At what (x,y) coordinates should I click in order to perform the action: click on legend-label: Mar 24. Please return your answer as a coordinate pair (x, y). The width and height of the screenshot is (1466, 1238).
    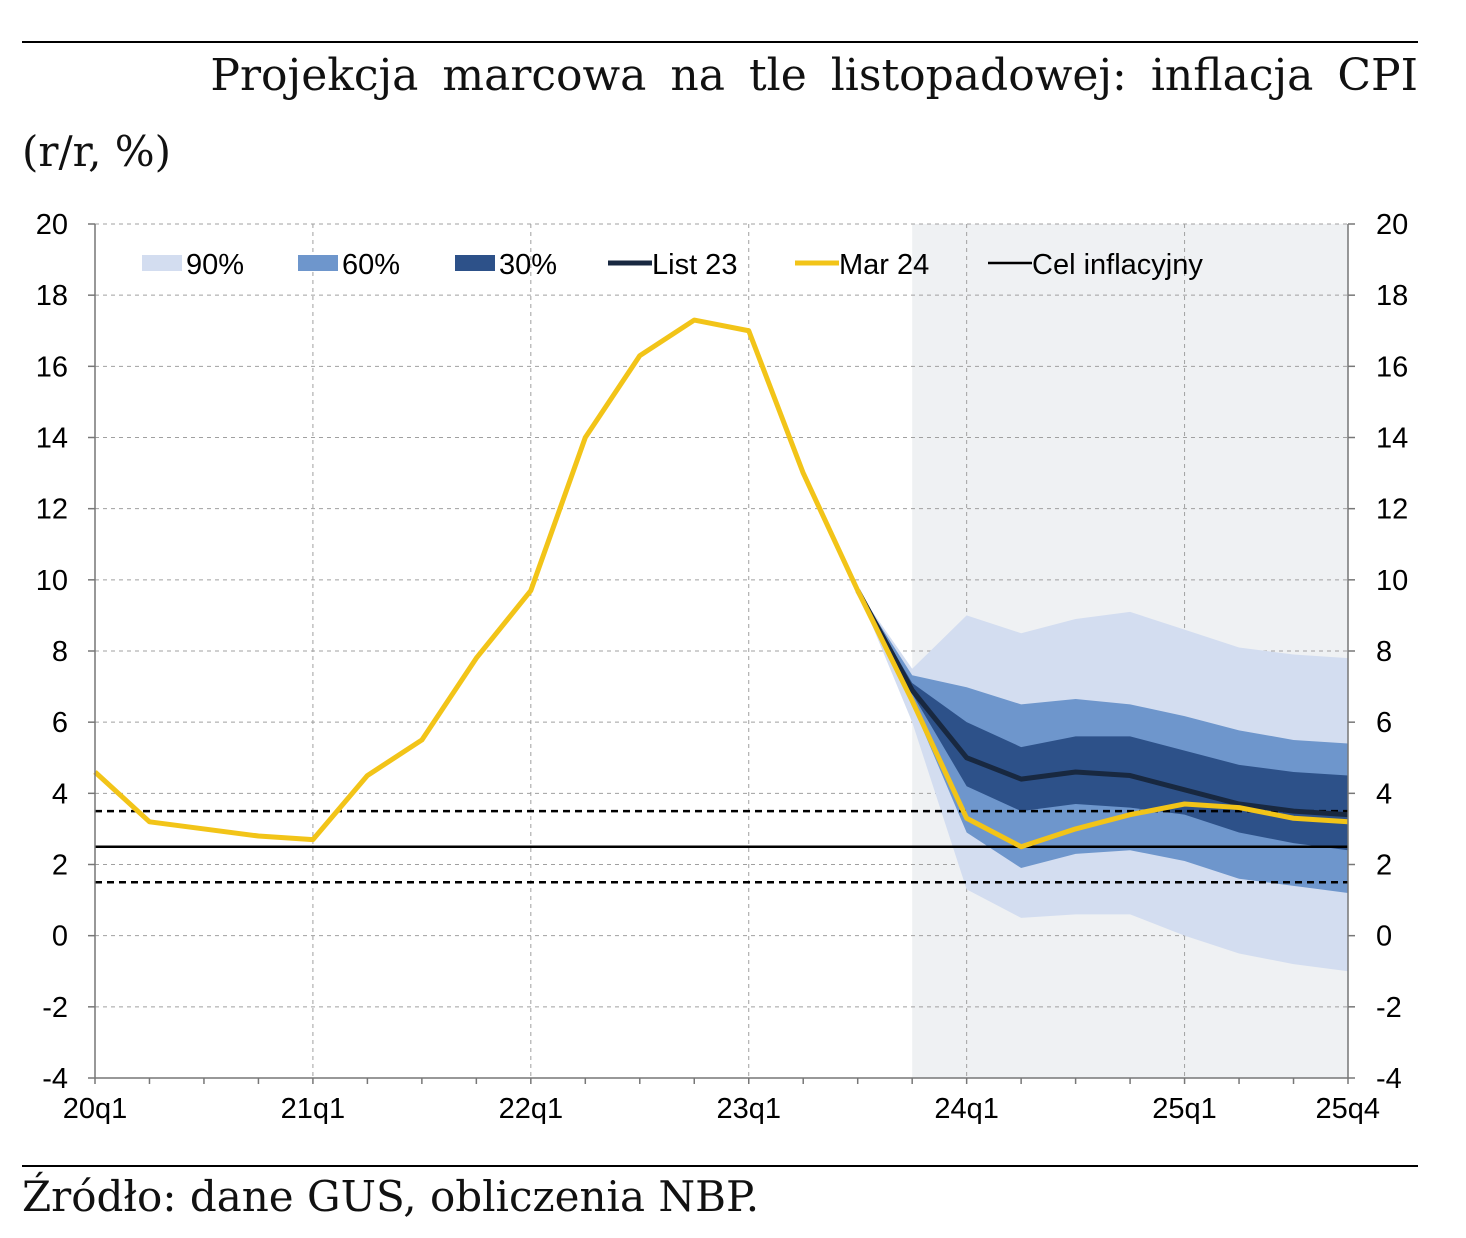
    Looking at the image, I should click on (884, 265).